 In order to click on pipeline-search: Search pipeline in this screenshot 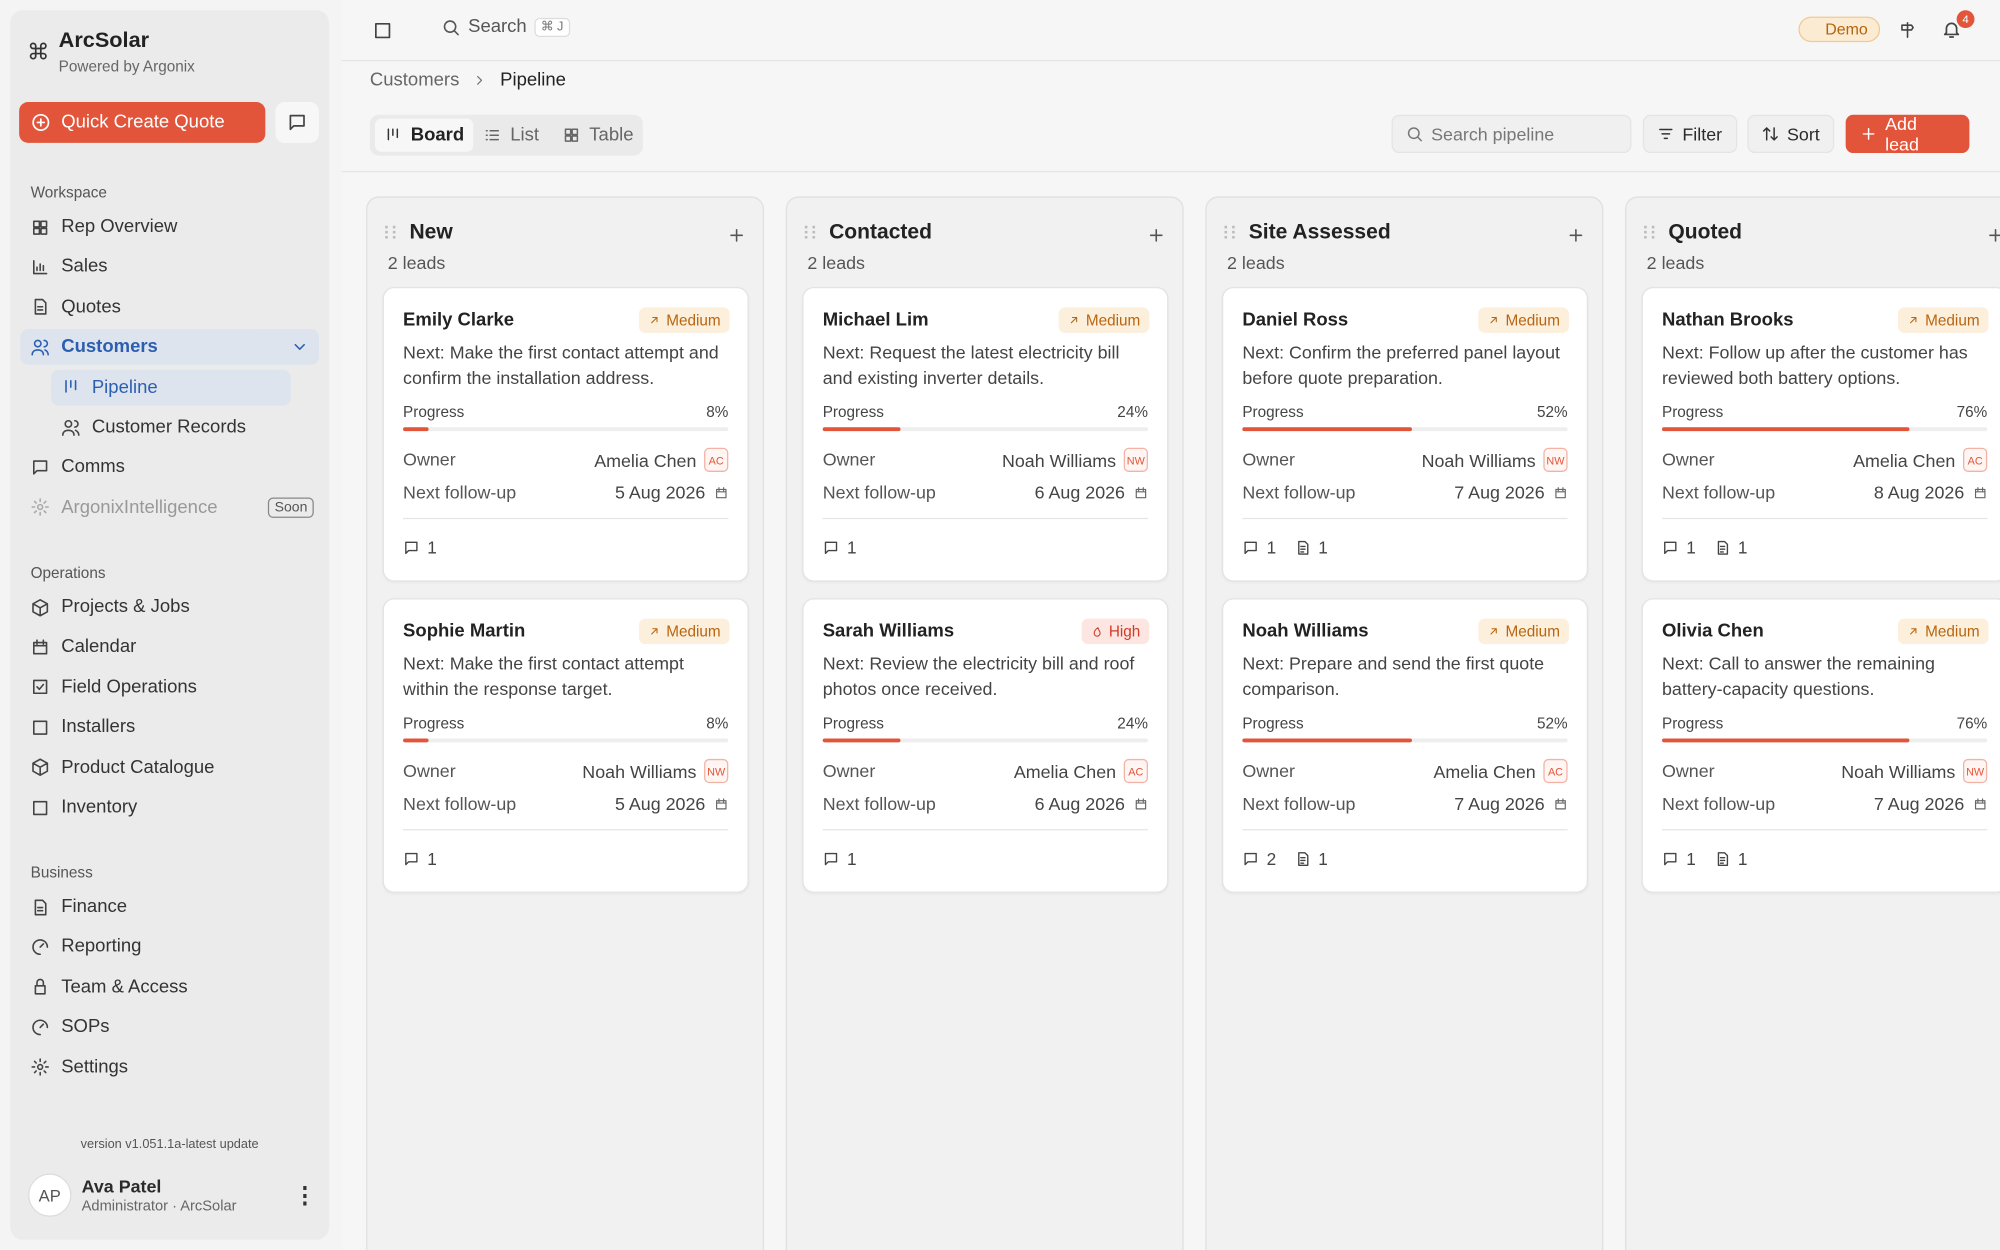, I will do `click(1511, 134)`.